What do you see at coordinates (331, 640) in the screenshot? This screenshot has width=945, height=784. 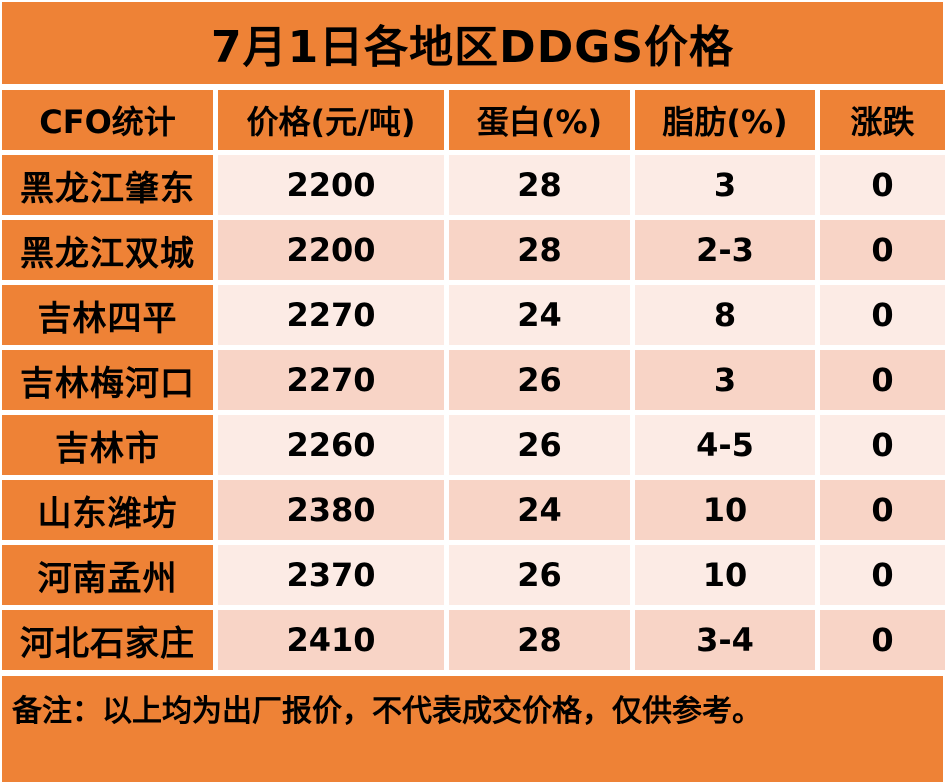 I see `row-price: 2410` at bounding box center [331, 640].